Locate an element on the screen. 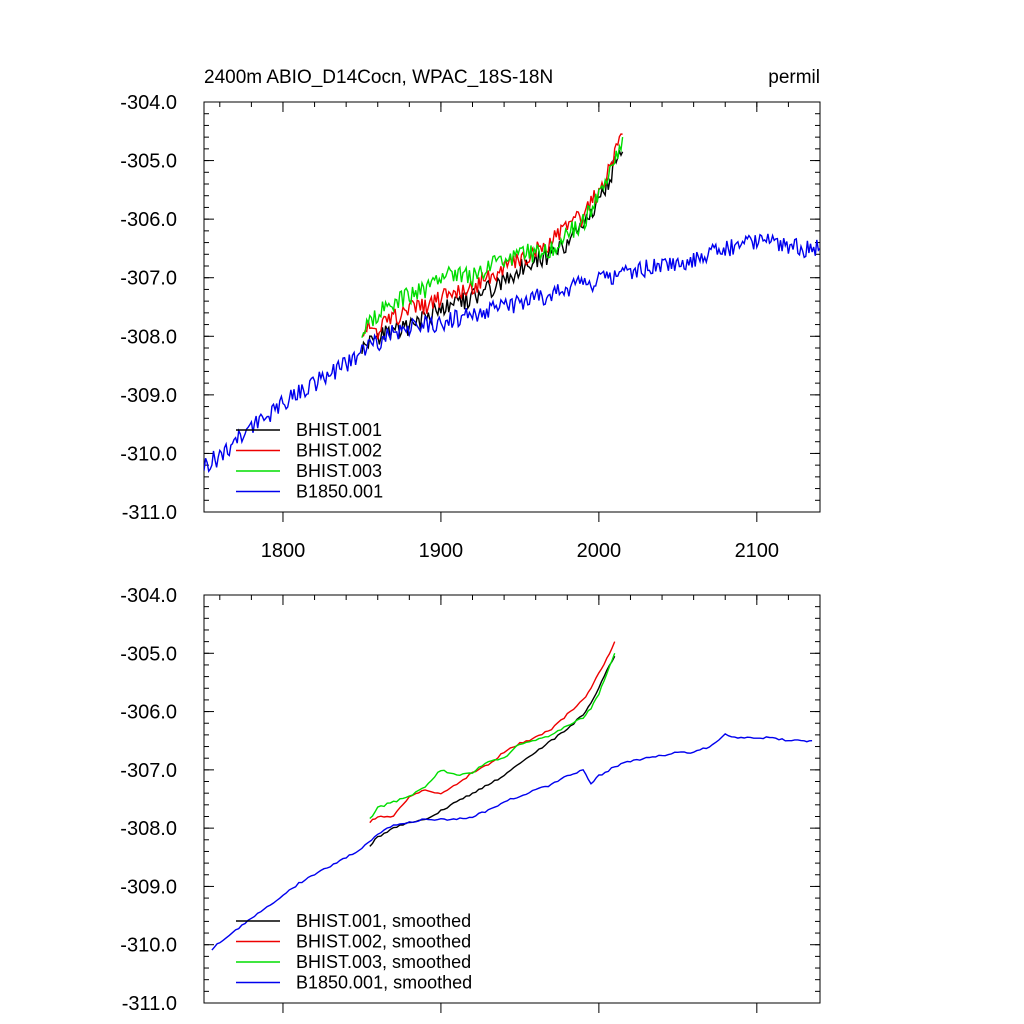 This screenshot has width=1024, height=1024. legend-label: BHIST.001, smoothed is located at coordinates (383, 921).